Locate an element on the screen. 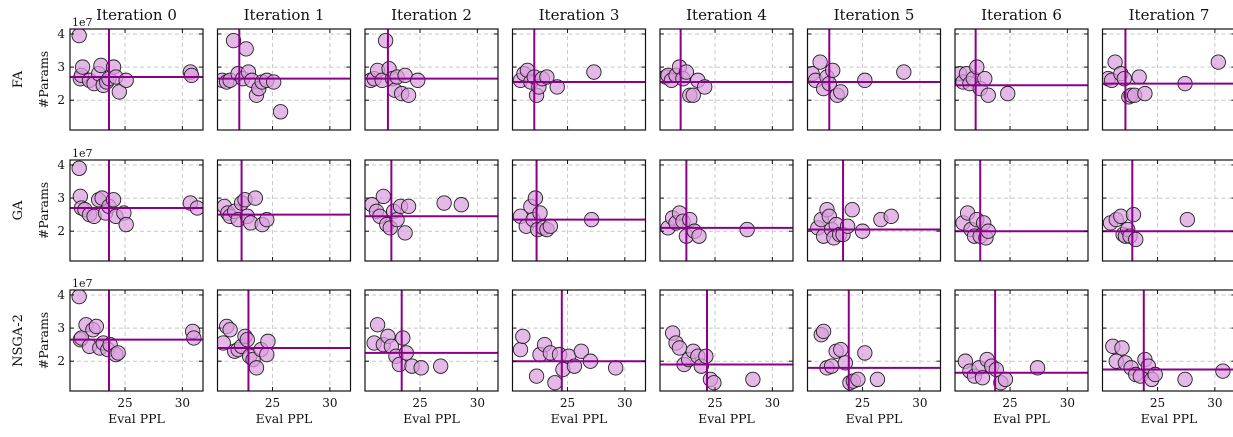 The image size is (1233, 437). y-tick-label: 4 is located at coordinates (61, 295).